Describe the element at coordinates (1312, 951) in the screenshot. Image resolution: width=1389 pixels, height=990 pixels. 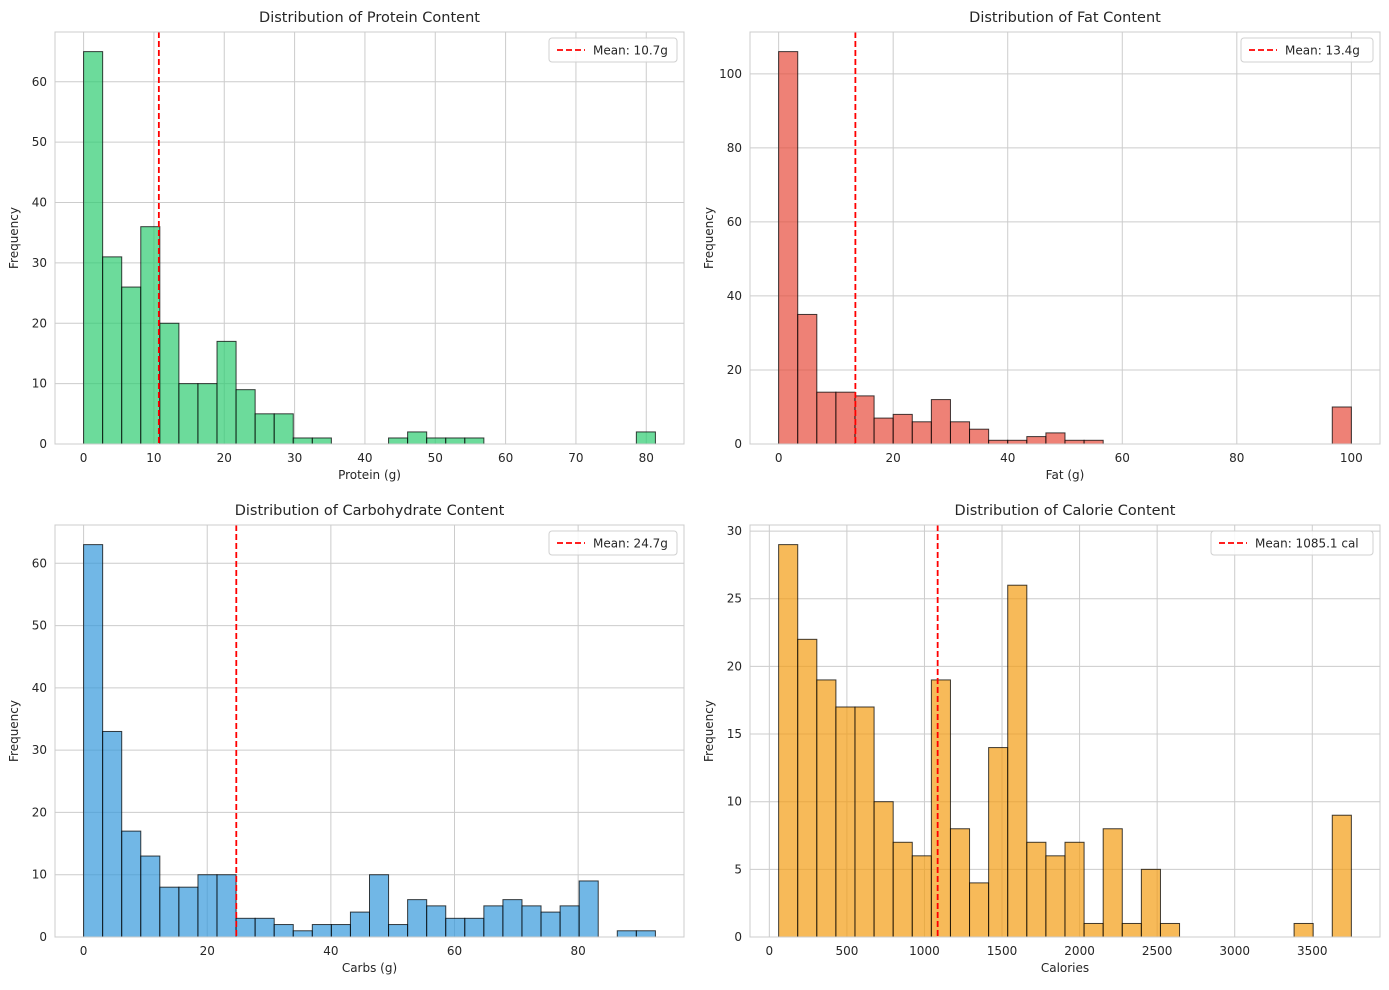
I see `x-tick-label: 3500` at that location.